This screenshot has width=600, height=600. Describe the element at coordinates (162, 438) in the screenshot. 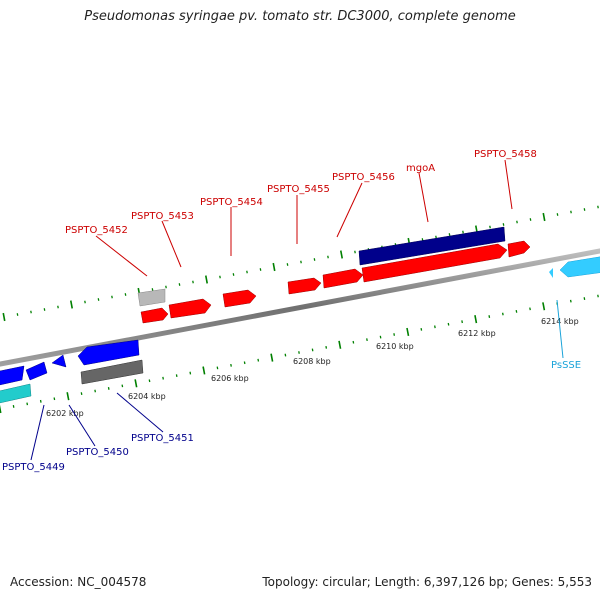

I see `gene-label-pspto-5451: PSPTO_5451` at that location.